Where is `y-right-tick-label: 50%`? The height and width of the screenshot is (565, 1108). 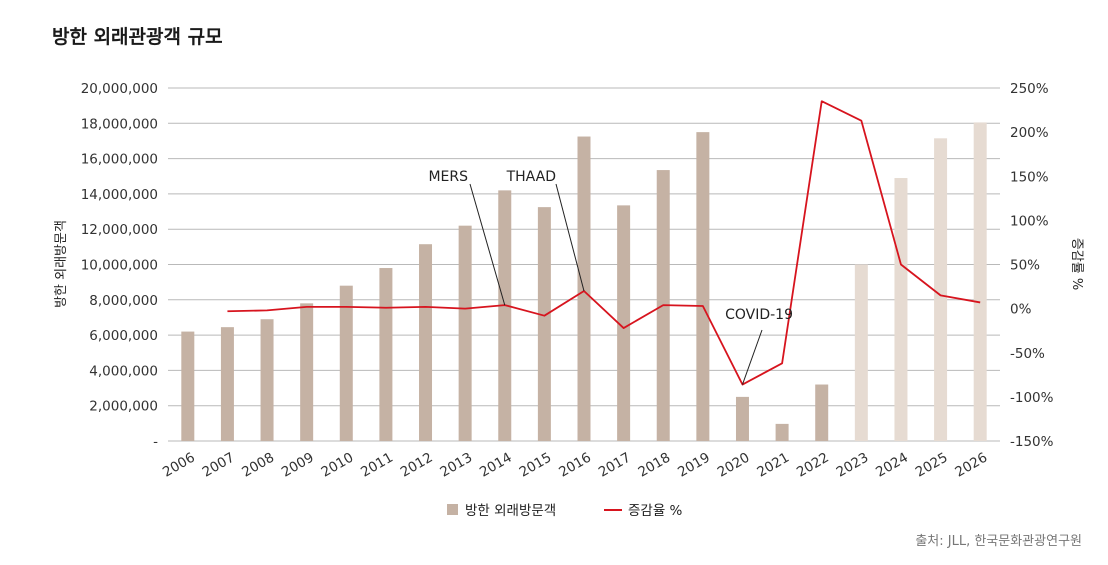
y-right-tick-label: 50% is located at coordinates (1025, 266).